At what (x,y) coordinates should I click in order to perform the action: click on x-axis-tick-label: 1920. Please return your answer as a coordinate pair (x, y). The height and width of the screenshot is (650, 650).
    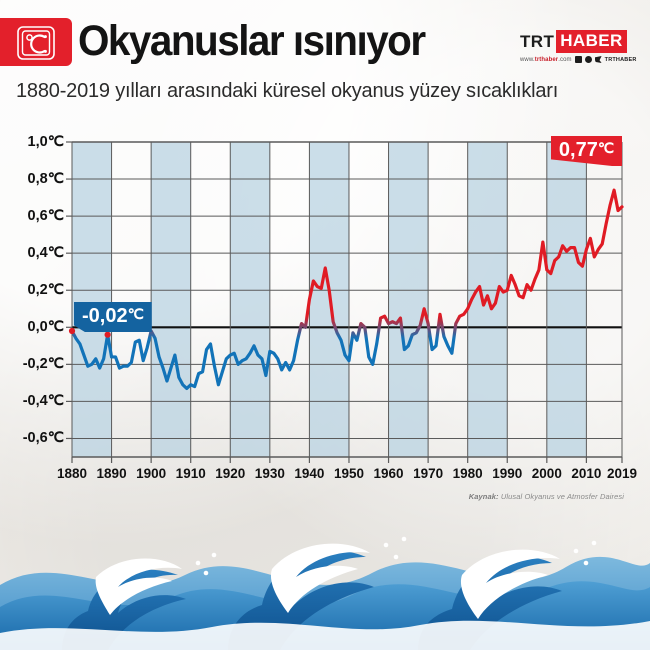
    Looking at the image, I should click on (230, 473).